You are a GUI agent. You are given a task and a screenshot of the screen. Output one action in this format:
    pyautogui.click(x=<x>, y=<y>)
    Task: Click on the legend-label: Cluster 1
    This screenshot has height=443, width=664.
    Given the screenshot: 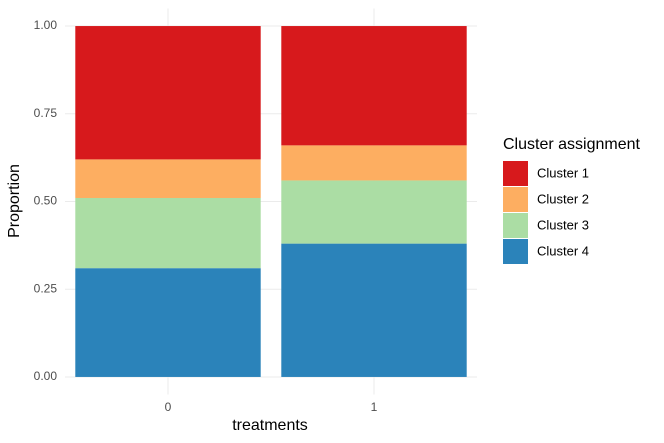 What is the action you would take?
    pyautogui.click(x=563, y=172)
    